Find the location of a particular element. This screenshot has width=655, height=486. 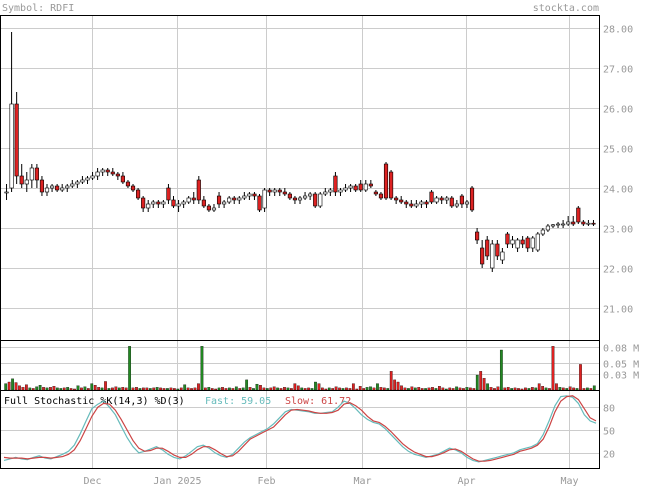

stochastic-frame is located at coordinates (300, 429).